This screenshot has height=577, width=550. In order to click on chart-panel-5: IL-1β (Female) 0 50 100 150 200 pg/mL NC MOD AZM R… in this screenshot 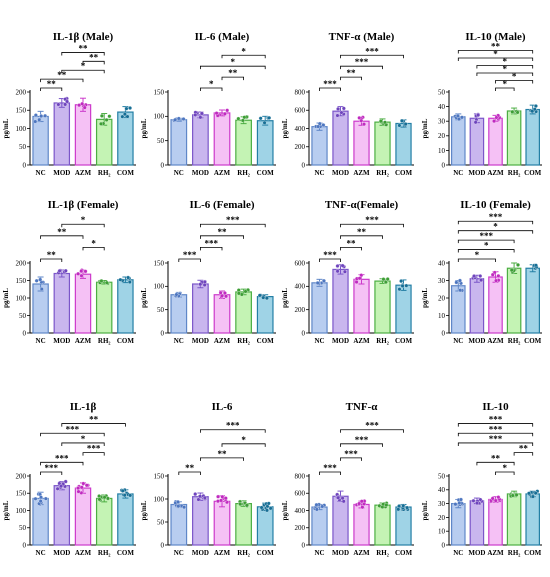, I will do `click(69, 272)`.